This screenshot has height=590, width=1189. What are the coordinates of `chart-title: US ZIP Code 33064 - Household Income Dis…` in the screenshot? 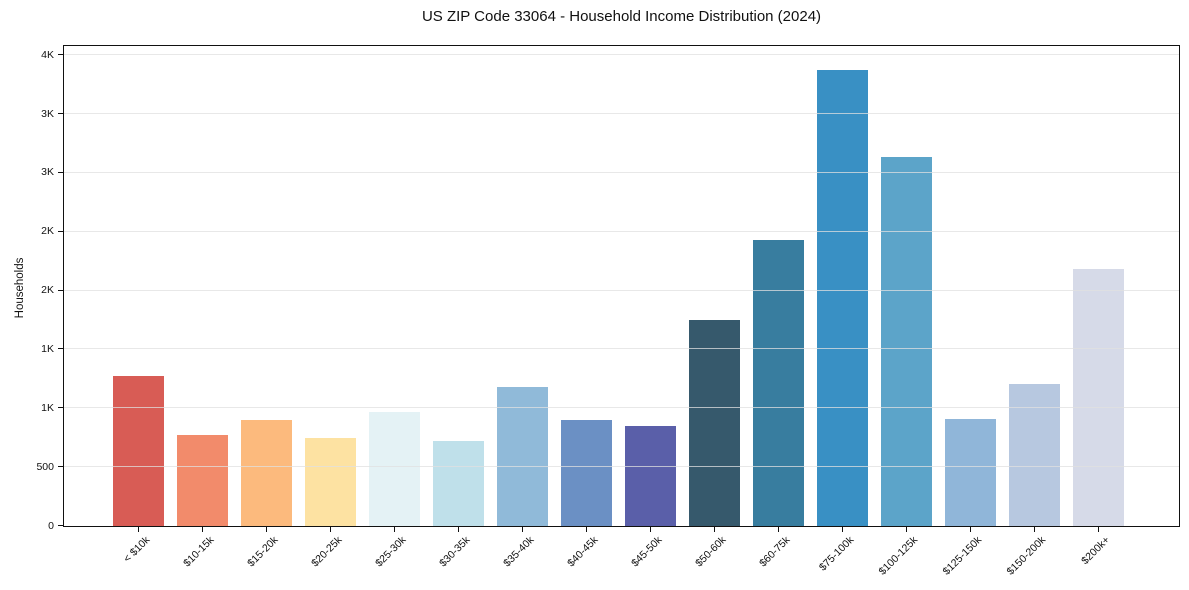 It's located at (621, 16).